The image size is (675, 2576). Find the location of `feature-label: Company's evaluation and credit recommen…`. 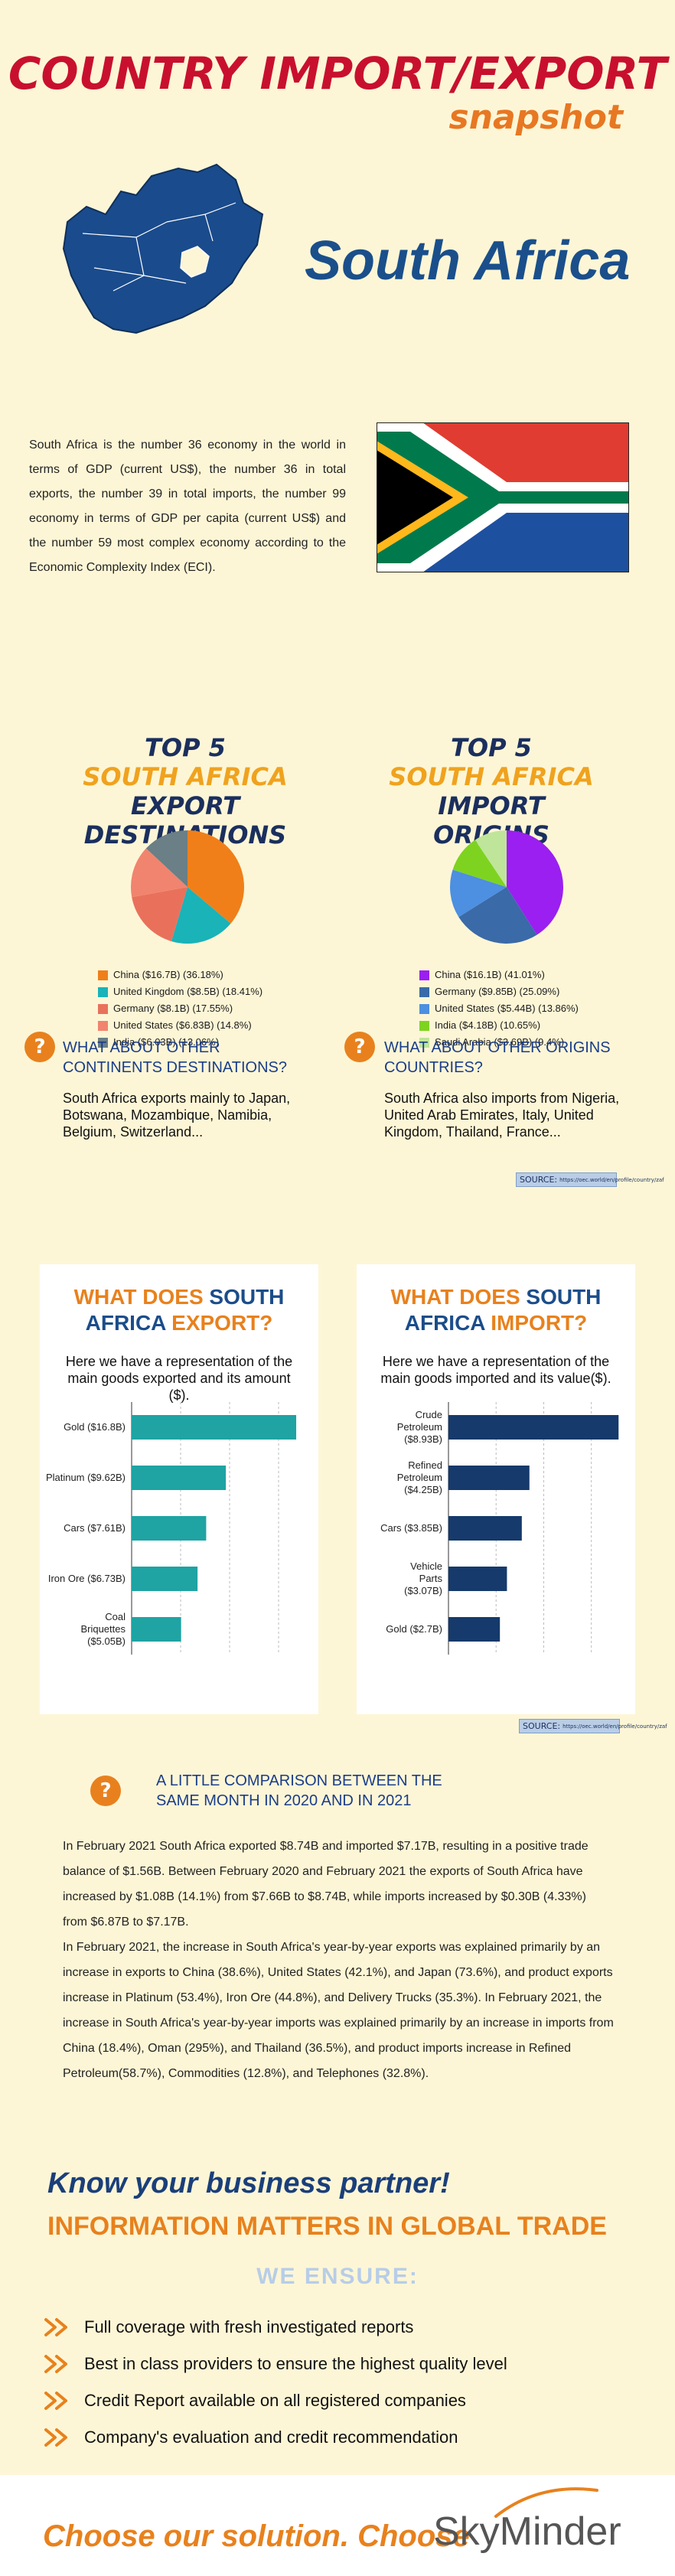

feature-label: Company's evaluation and credit recommen… is located at coordinates (271, 2437).